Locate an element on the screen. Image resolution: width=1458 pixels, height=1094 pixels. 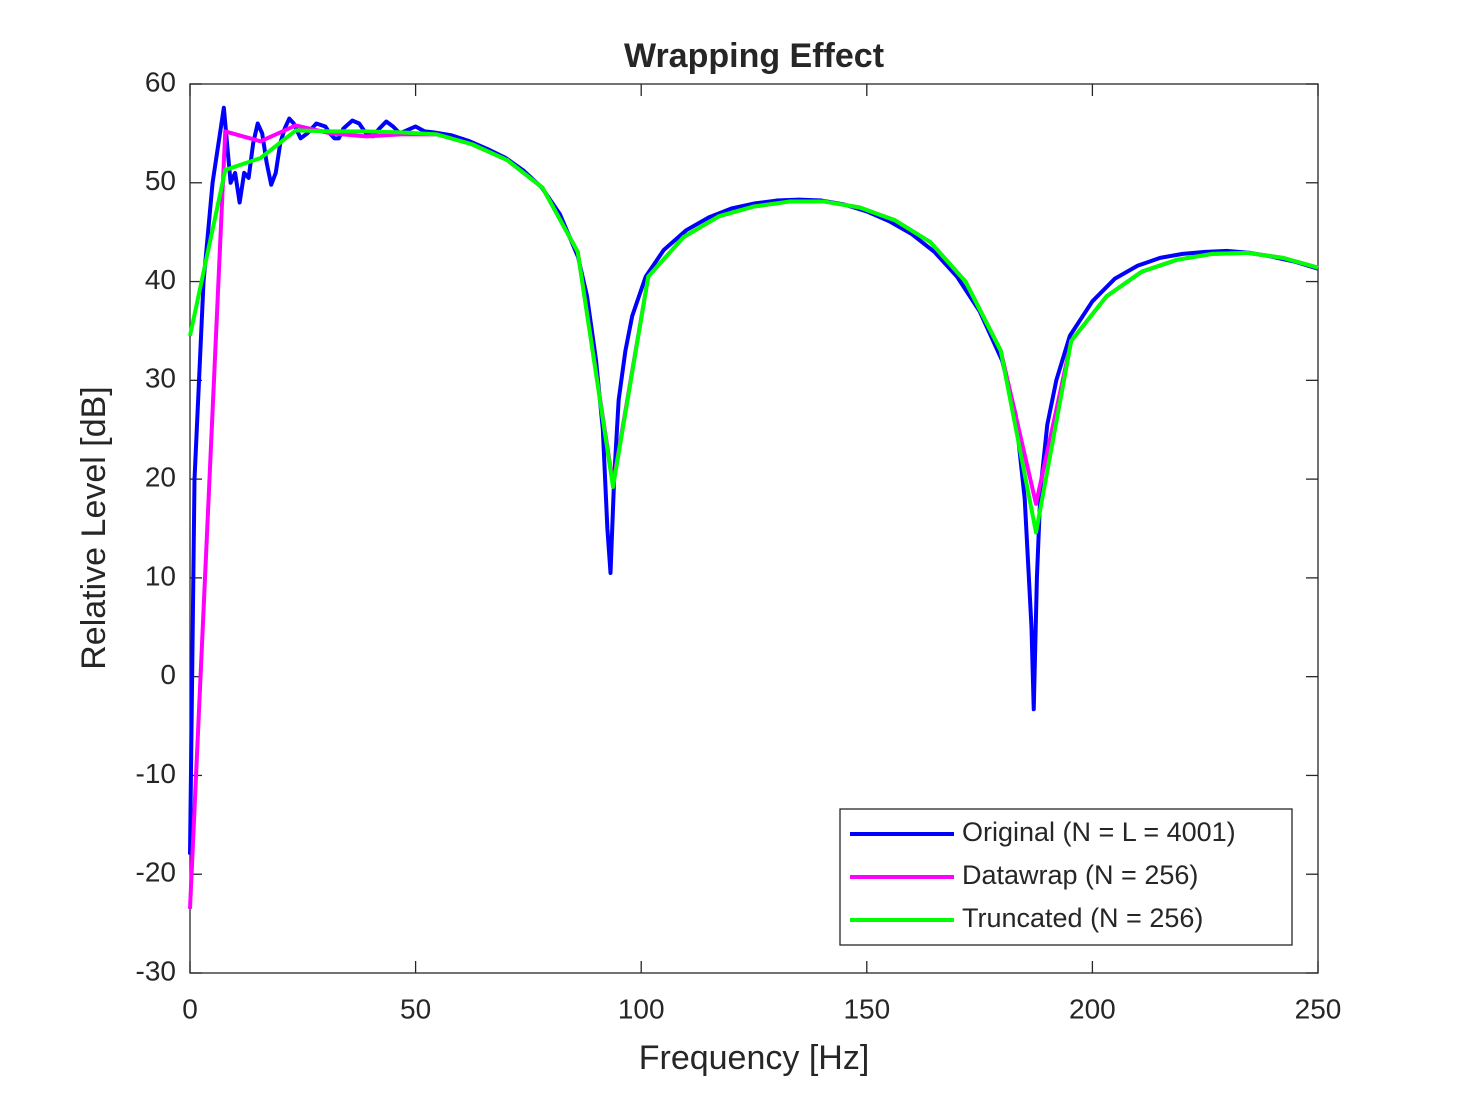
x-tick-label: 250 is located at coordinates (1318, 1008).